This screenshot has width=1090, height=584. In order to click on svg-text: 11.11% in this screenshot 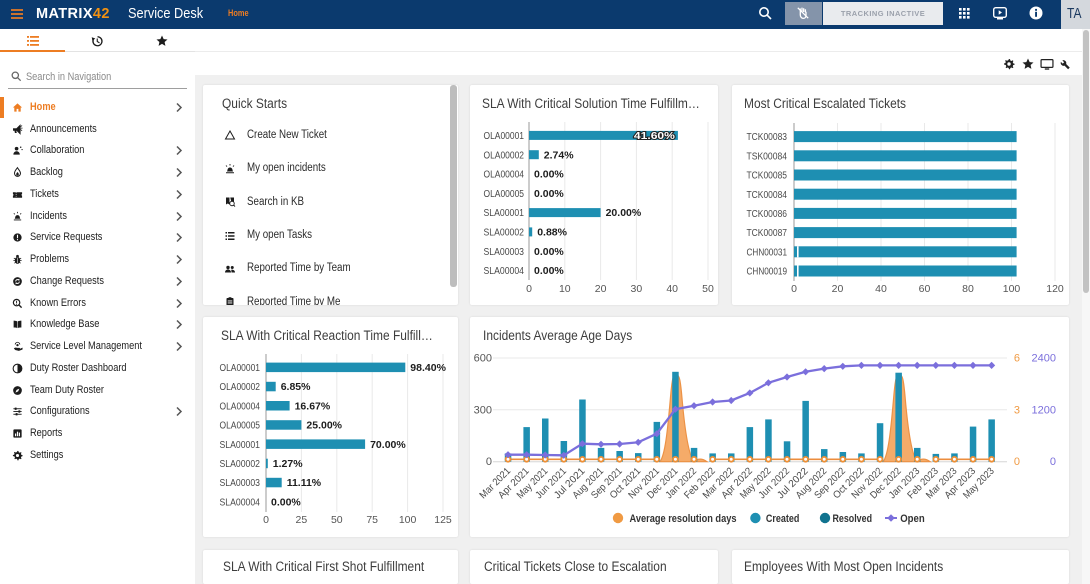, I will do `click(304, 483)`.